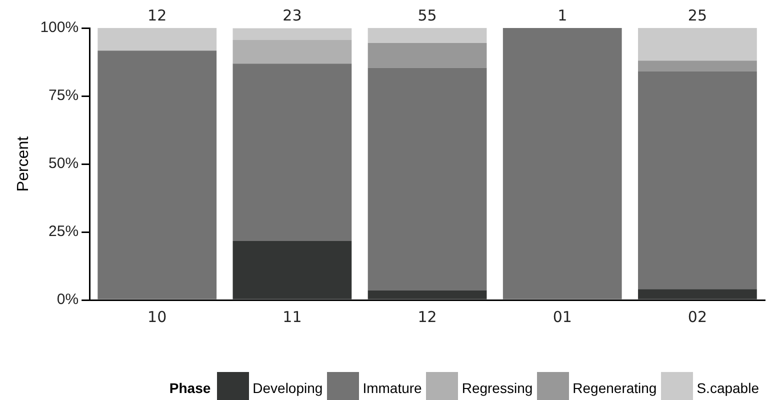 The height and width of the screenshot is (400, 767). I want to click on legend-label: S.capable, so click(727, 388).